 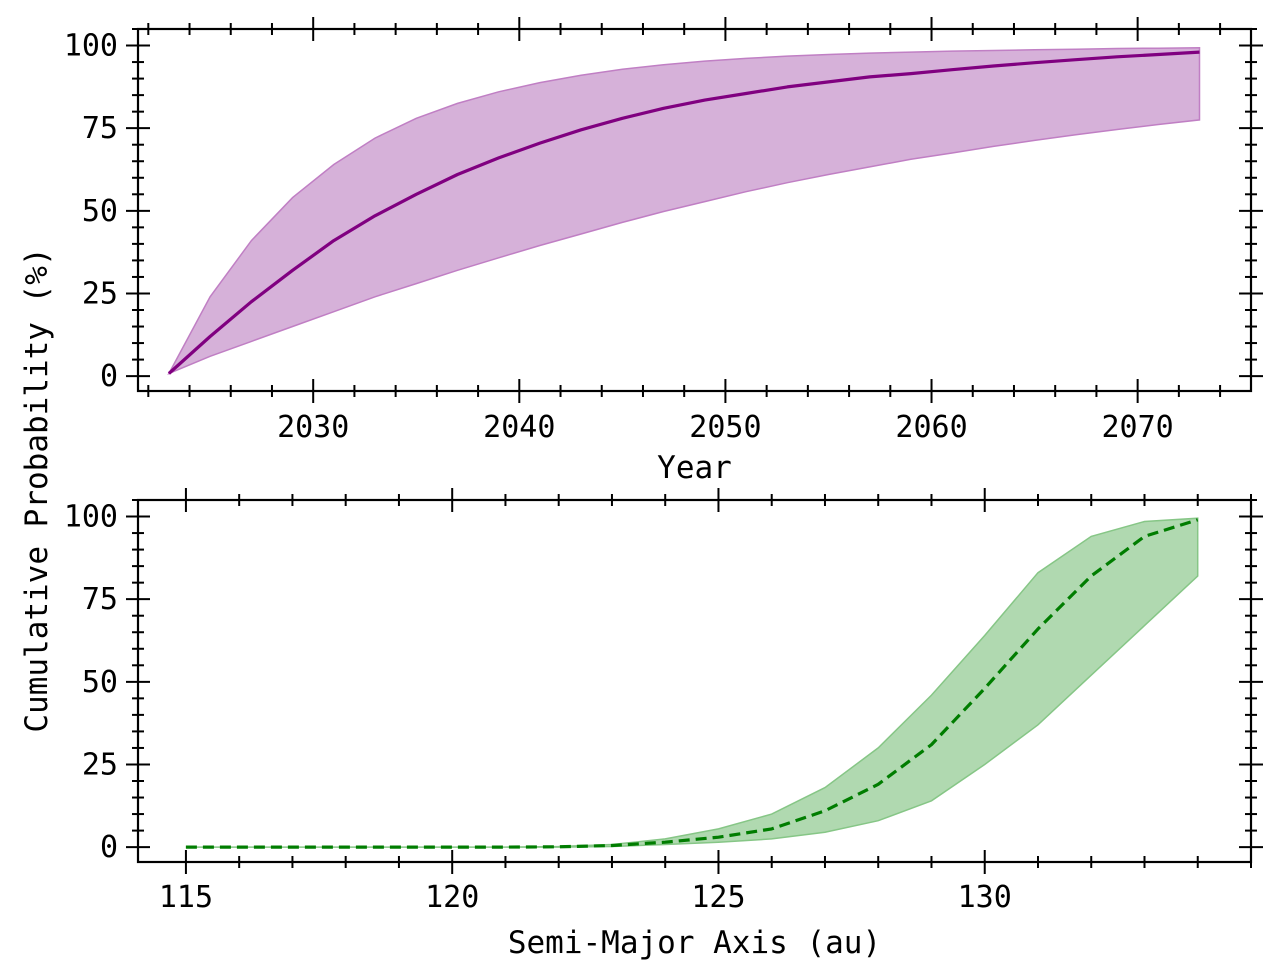 I want to click on x-tick-label: 115, so click(x=186, y=897).